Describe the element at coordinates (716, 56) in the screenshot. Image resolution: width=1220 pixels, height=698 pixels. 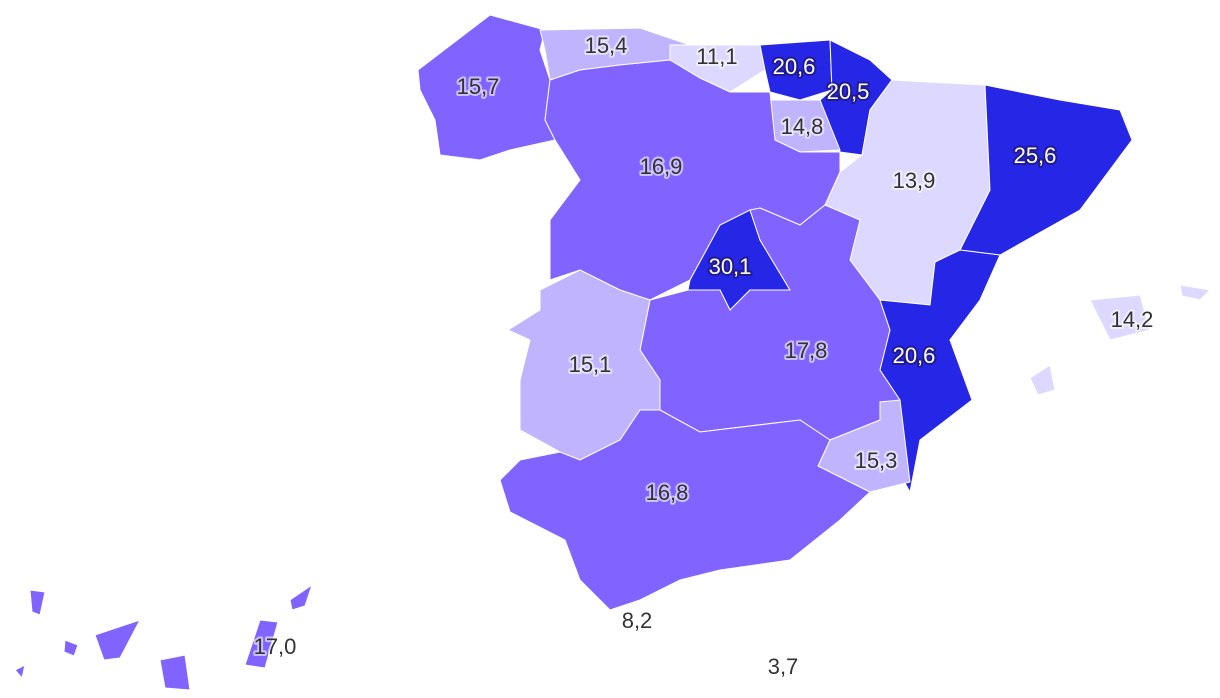
I see `value-label-cantabria: 11,1` at that location.